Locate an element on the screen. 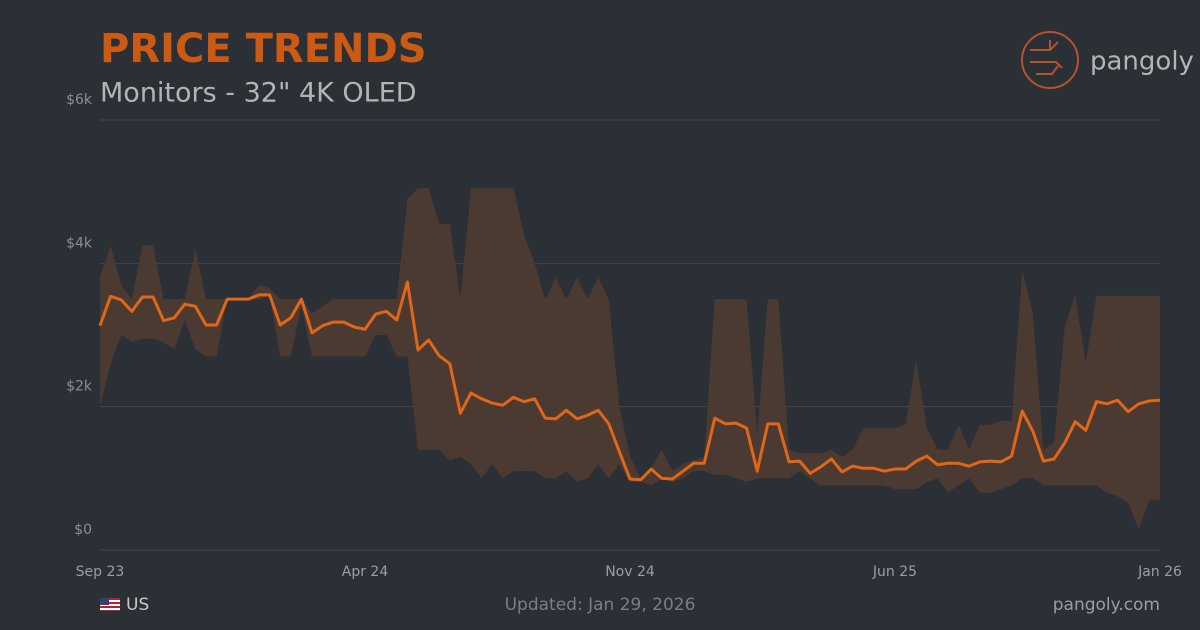 Image resolution: width=1200 pixels, height=630 pixels. x-tick-label: Jun 25 is located at coordinates (894, 572).